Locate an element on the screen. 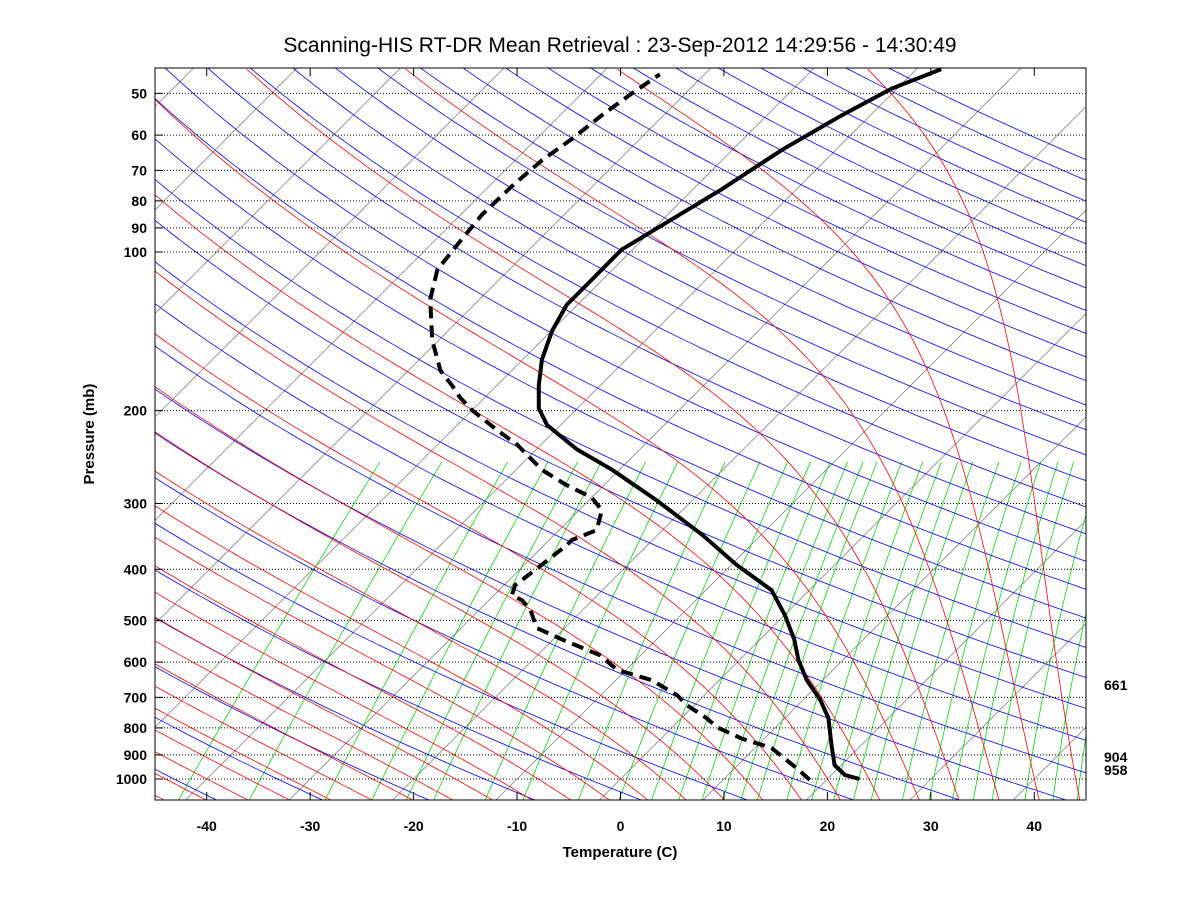 Image resolution: width=1200 pixels, height=905 pixels. x-tick-label: 20 is located at coordinates (828, 826).